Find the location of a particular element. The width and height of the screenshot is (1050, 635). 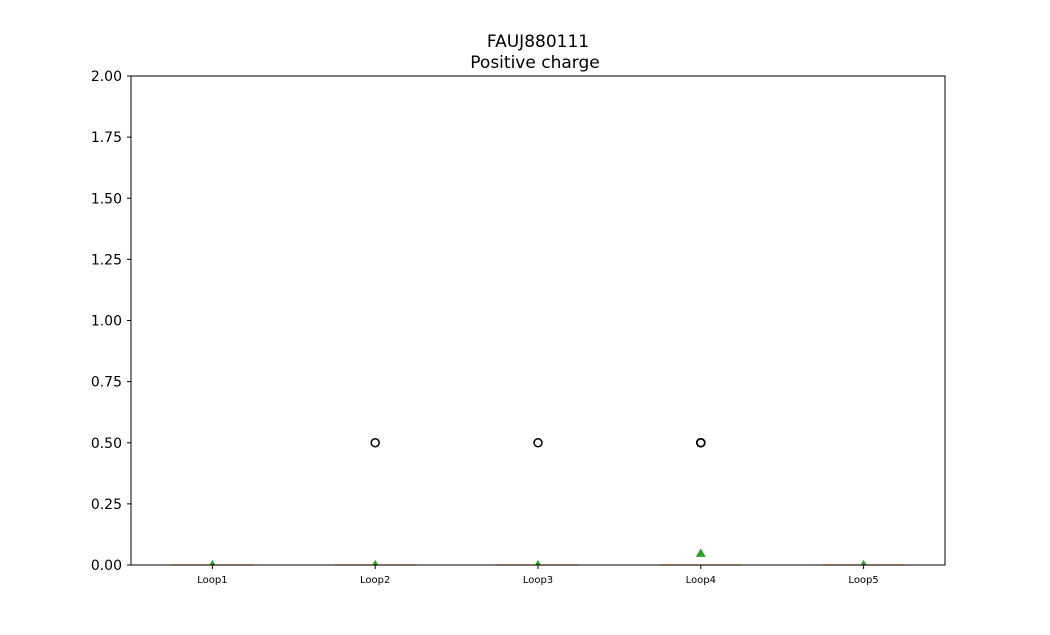

y-tick-label: 0.50 is located at coordinates (106, 444).